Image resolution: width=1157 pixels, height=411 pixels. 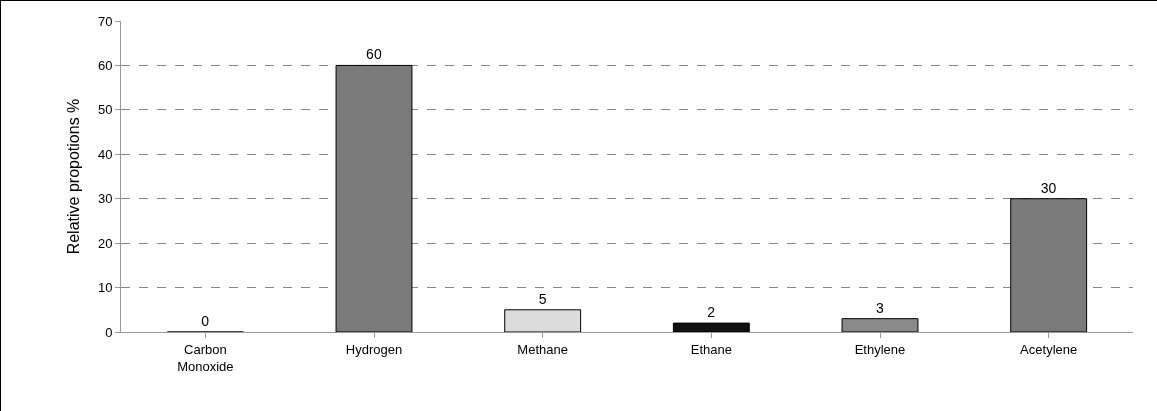 What do you see at coordinates (105, 21) in the screenshot?
I see `y-tick-label: 70` at bounding box center [105, 21].